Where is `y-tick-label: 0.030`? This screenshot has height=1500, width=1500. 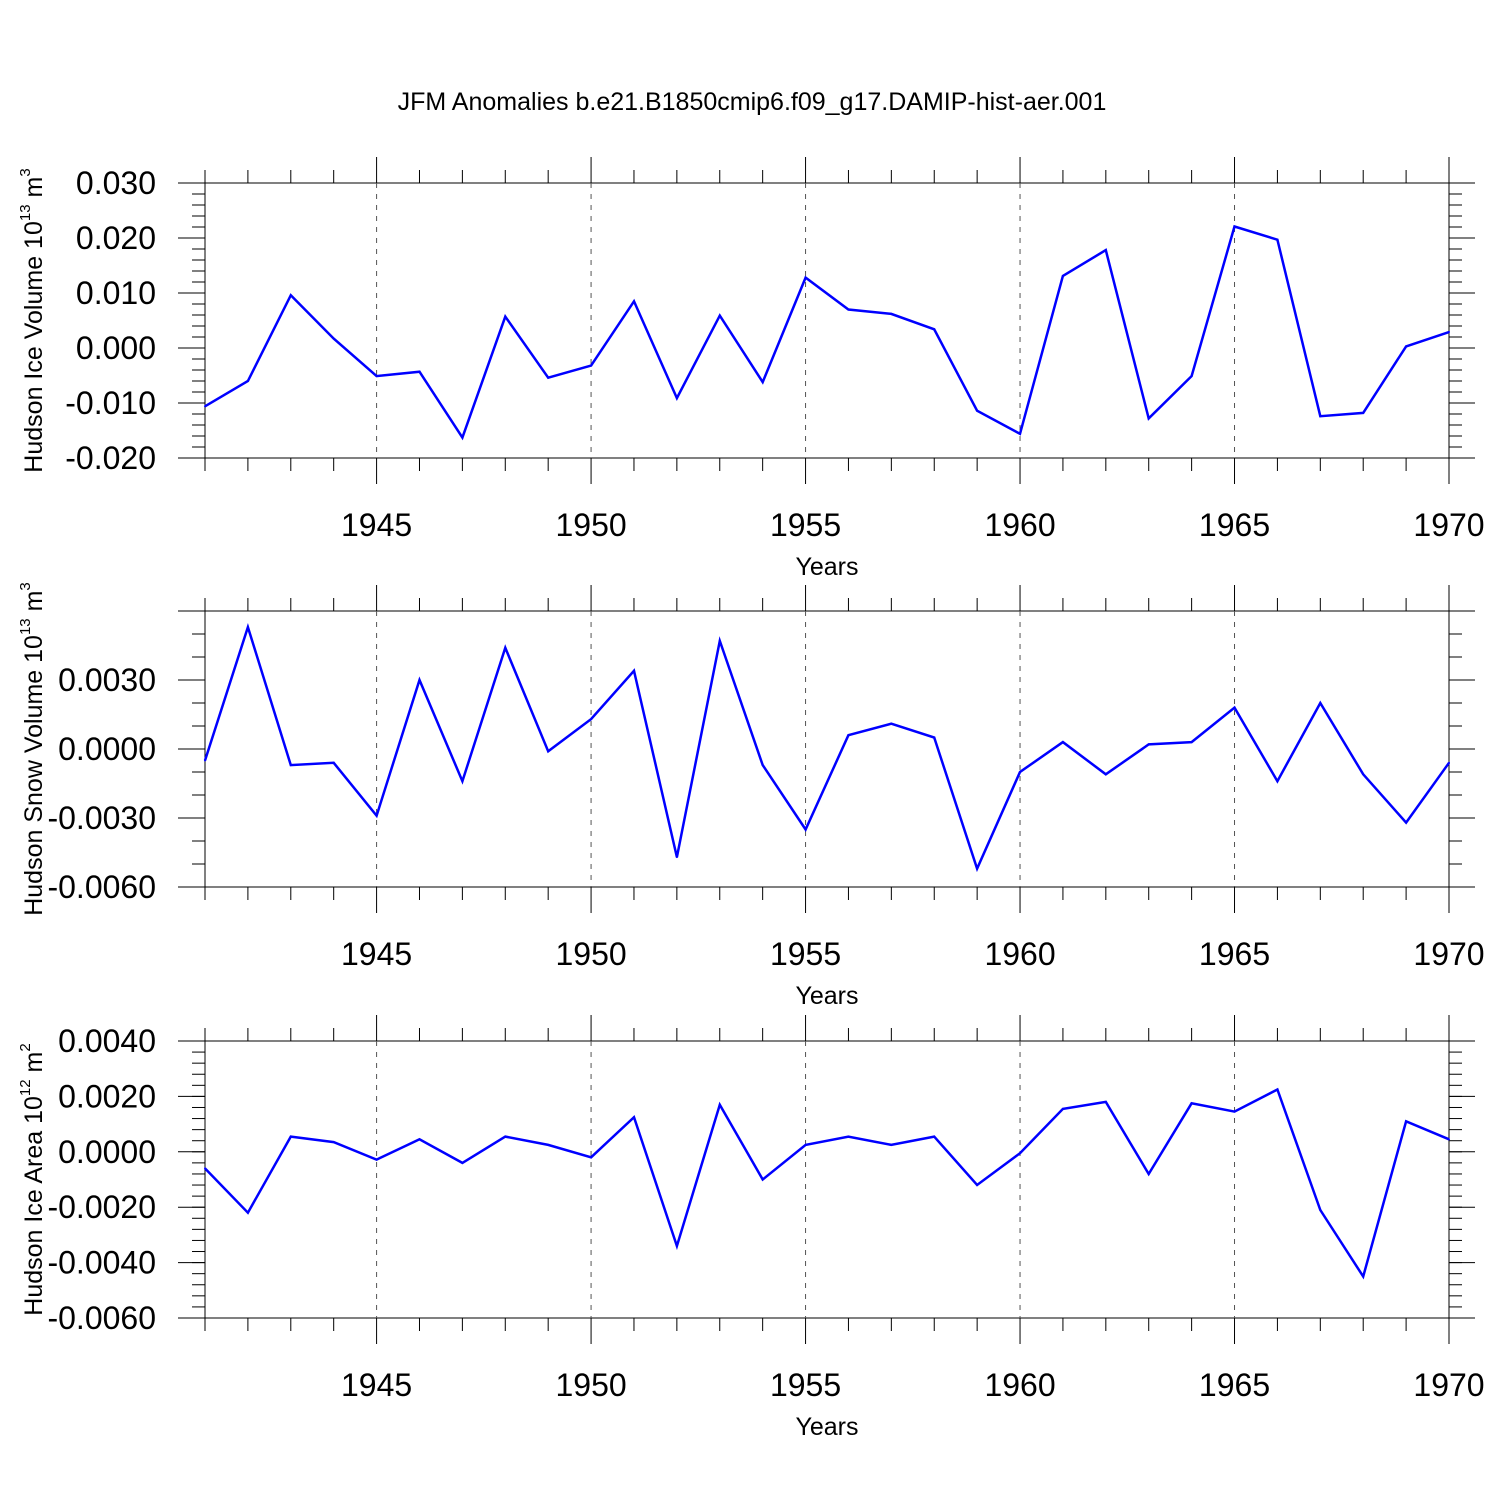
y-tick-label: 0.030 is located at coordinates (116, 183).